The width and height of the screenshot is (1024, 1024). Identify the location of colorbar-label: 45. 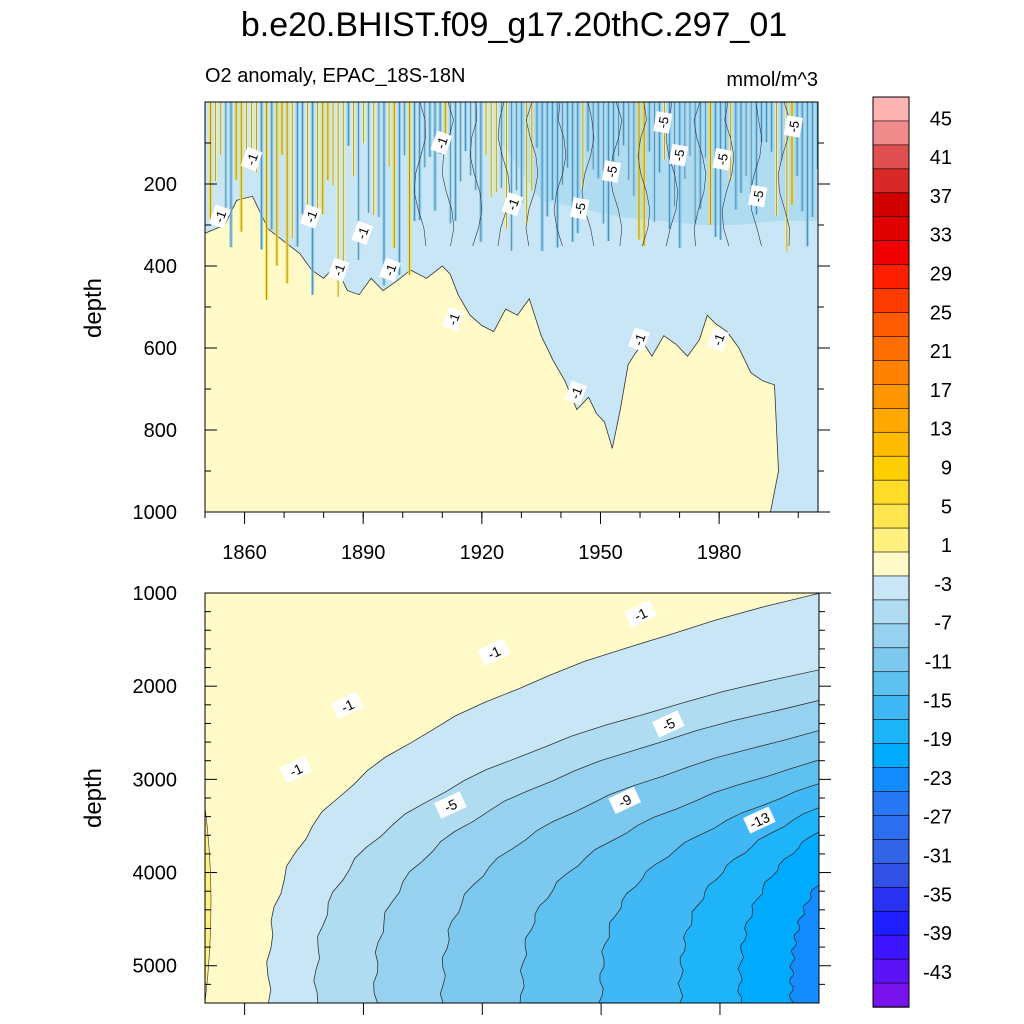
(941, 119).